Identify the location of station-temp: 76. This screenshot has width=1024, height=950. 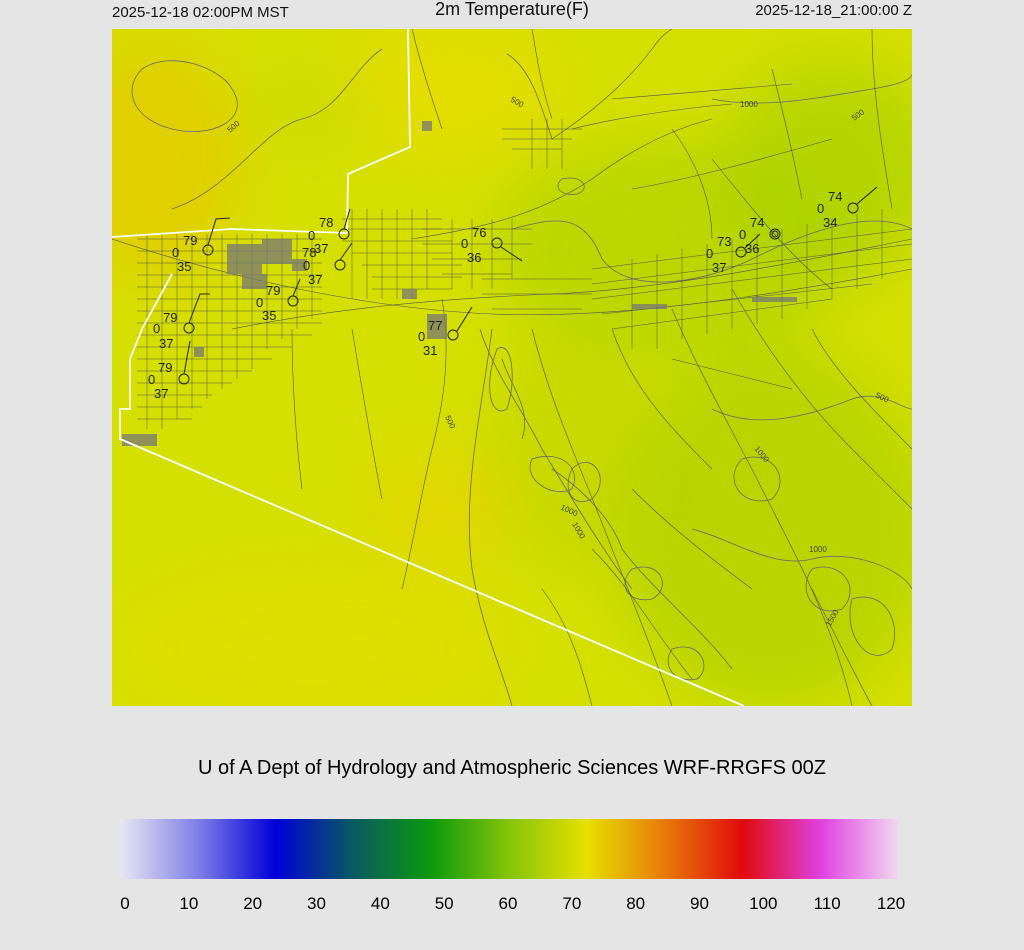
(479, 232).